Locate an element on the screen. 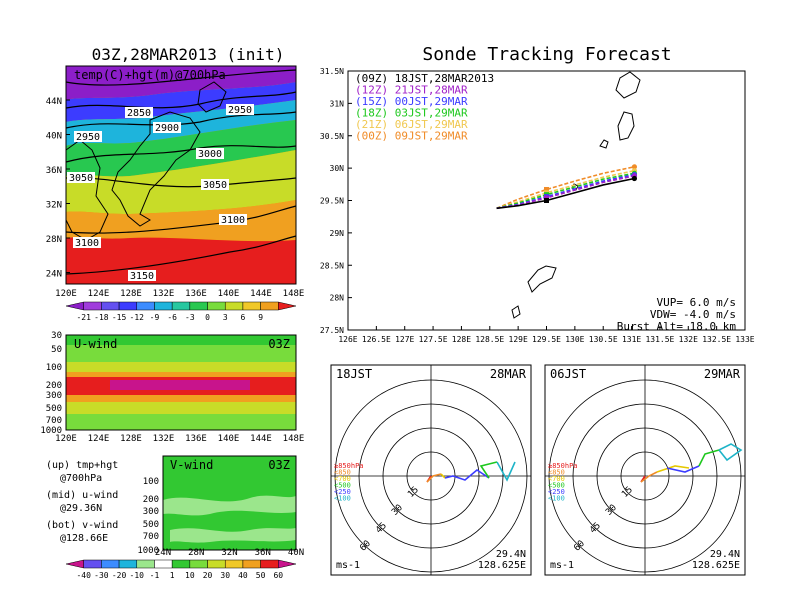 The image size is (792, 612). map-lon-tick: 136E is located at coordinates (196, 294).